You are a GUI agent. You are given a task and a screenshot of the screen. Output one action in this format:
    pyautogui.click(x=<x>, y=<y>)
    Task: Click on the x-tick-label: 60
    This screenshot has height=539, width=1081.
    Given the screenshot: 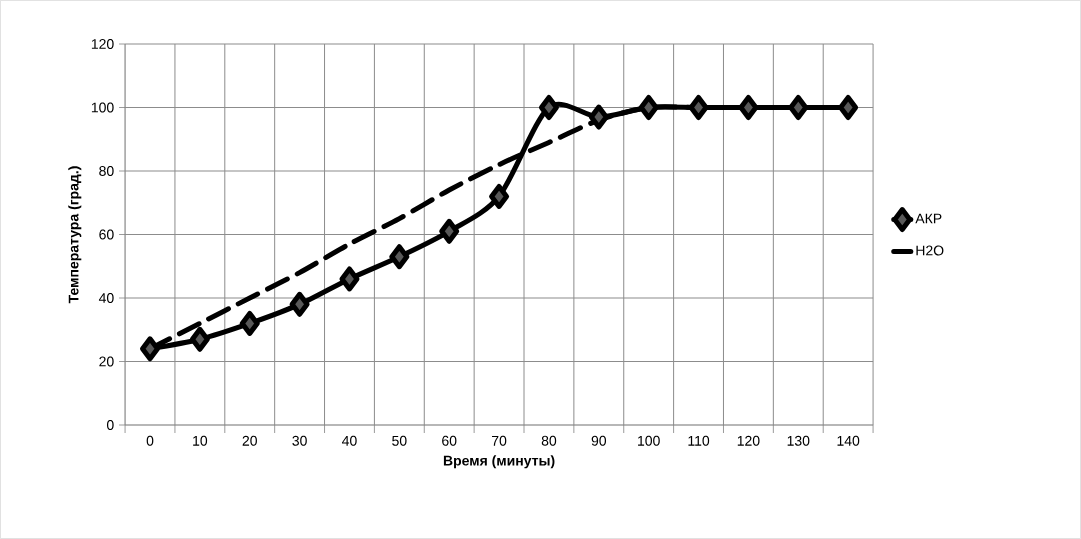 What is the action you would take?
    pyautogui.click(x=449, y=440)
    